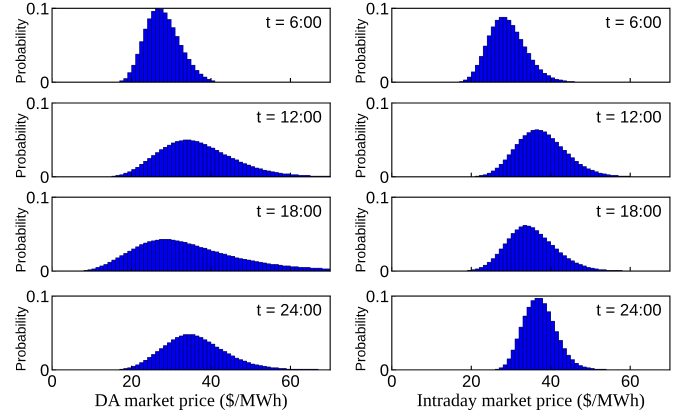 The height and width of the screenshot is (417, 685). What do you see at coordinates (530, 401) in the screenshot?
I see `x-axis-title: Intraday market price ($/MWh)` at bounding box center [530, 401].